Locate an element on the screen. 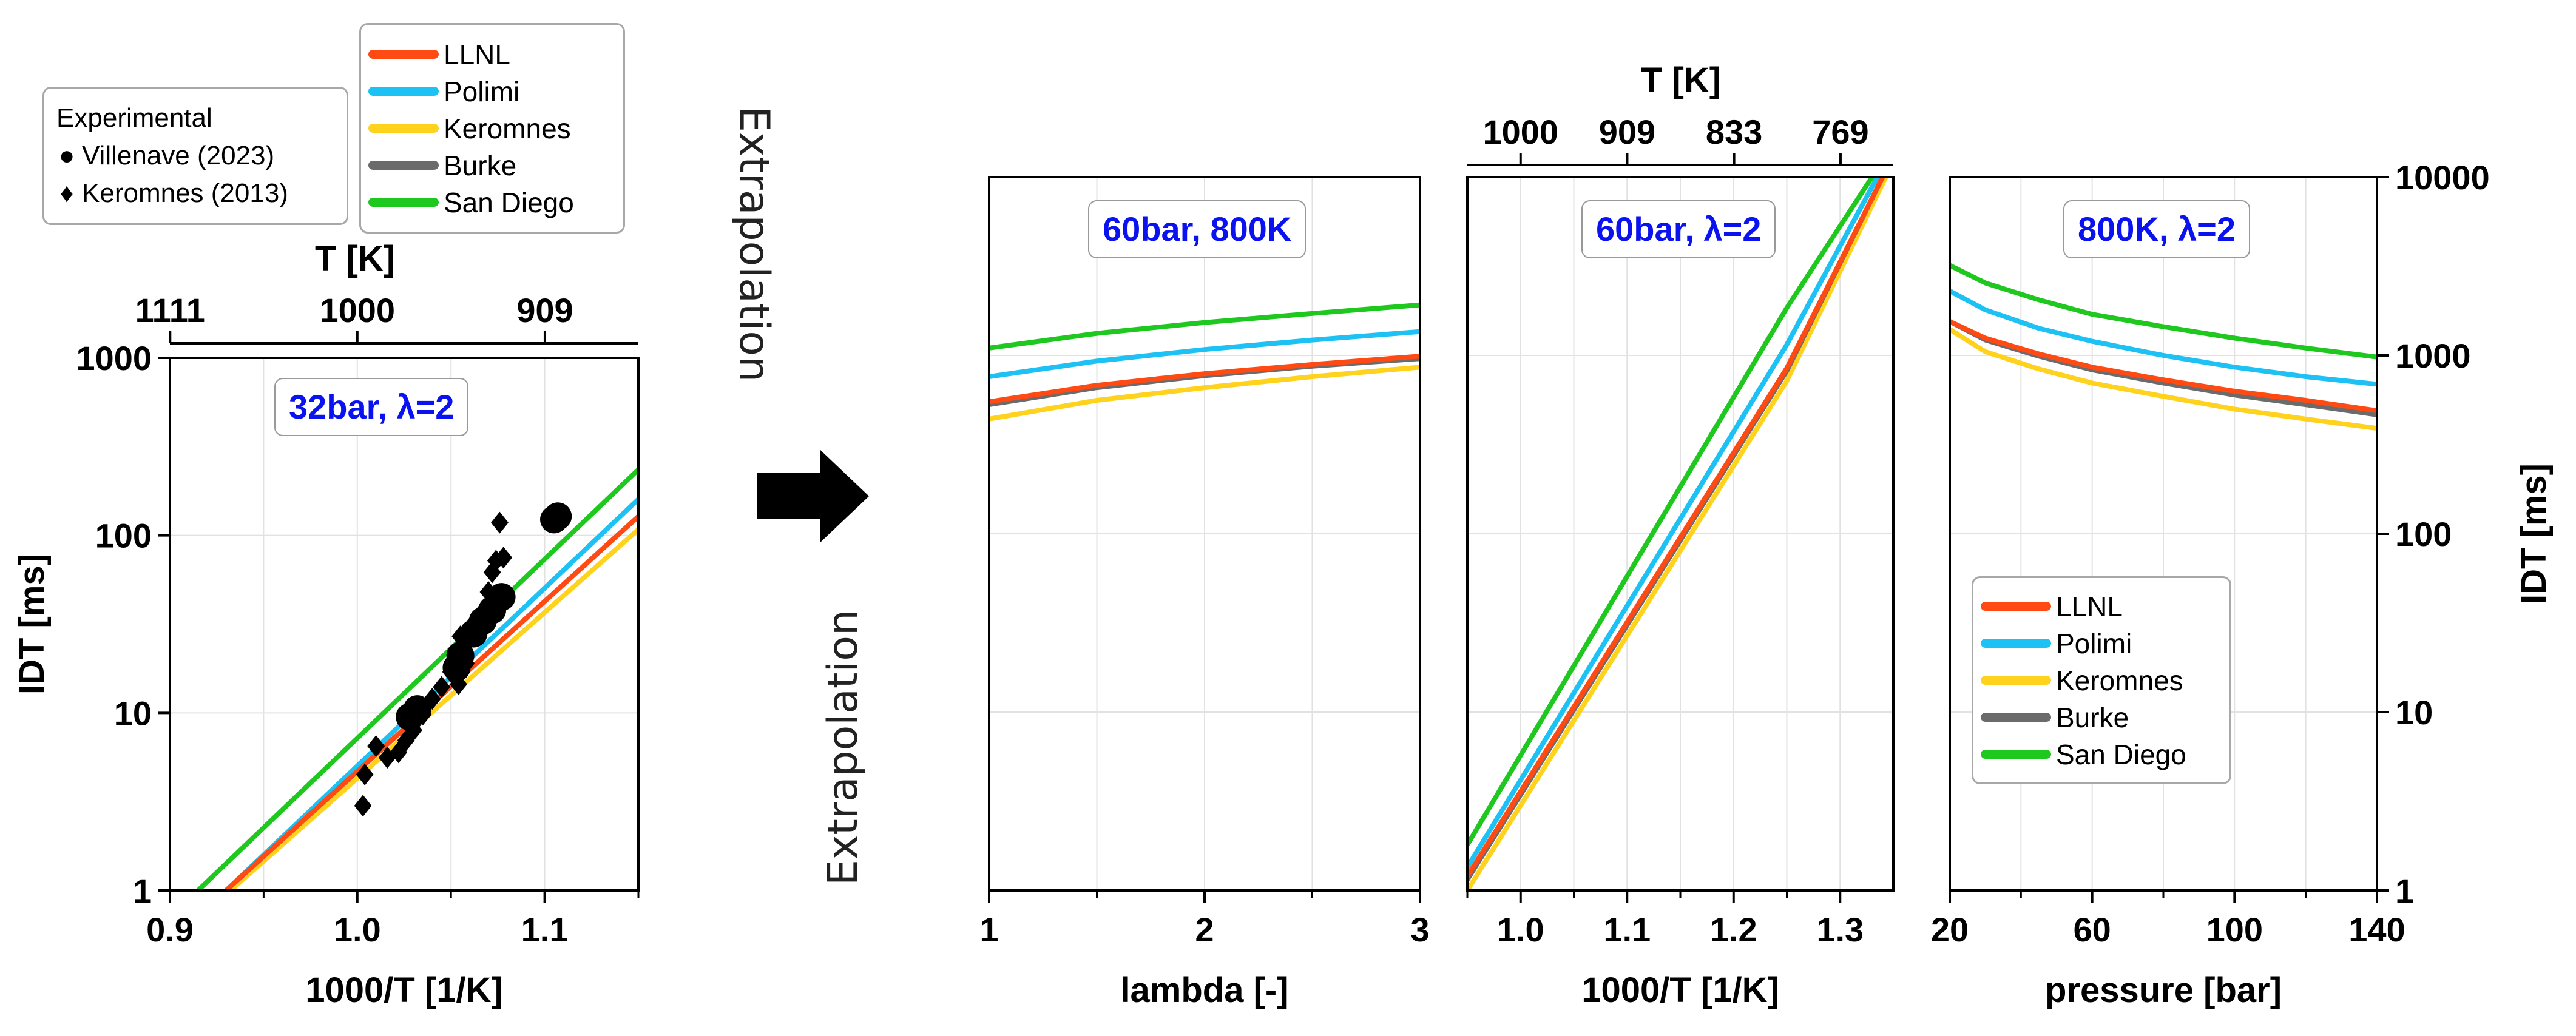  experimental-legend-title: Experimental is located at coordinates (134, 118).